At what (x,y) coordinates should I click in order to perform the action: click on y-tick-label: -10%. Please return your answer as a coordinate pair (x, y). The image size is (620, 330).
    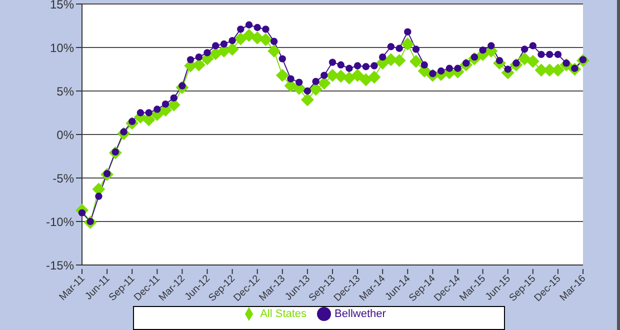
    Looking at the image, I should click on (60, 221).